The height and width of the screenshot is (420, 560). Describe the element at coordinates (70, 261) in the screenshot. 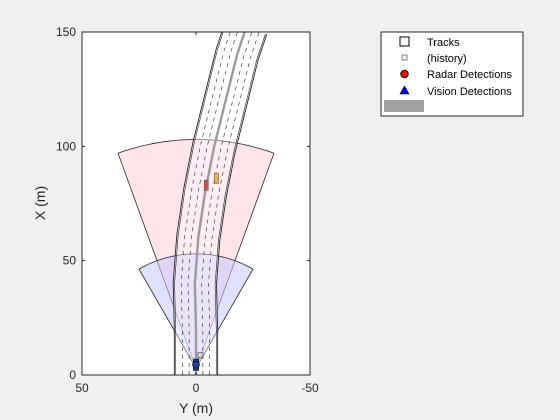

I see `y-tick-label-1: 50` at that location.